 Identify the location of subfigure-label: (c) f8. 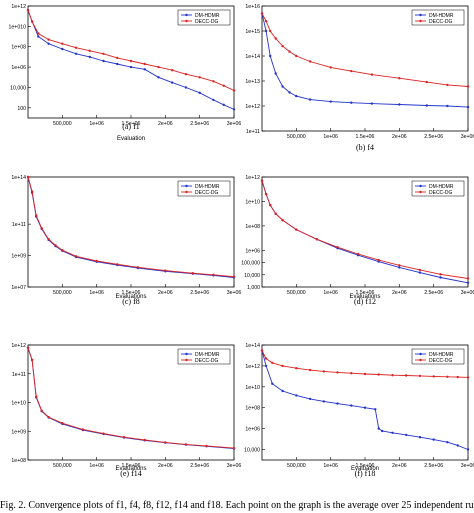
(131, 301).